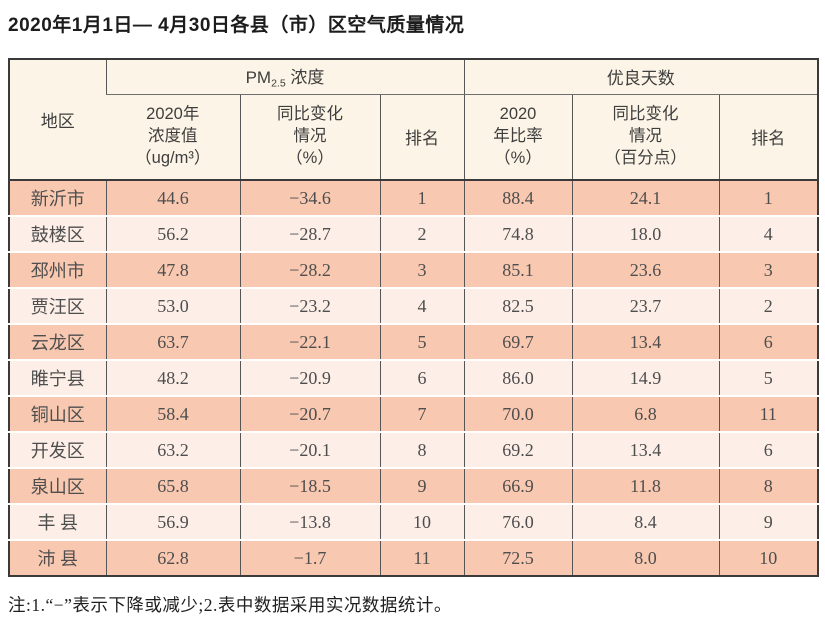 This screenshot has height=620, width=825. I want to click on pm25-label-suffix: 浓度, so click(305, 78).